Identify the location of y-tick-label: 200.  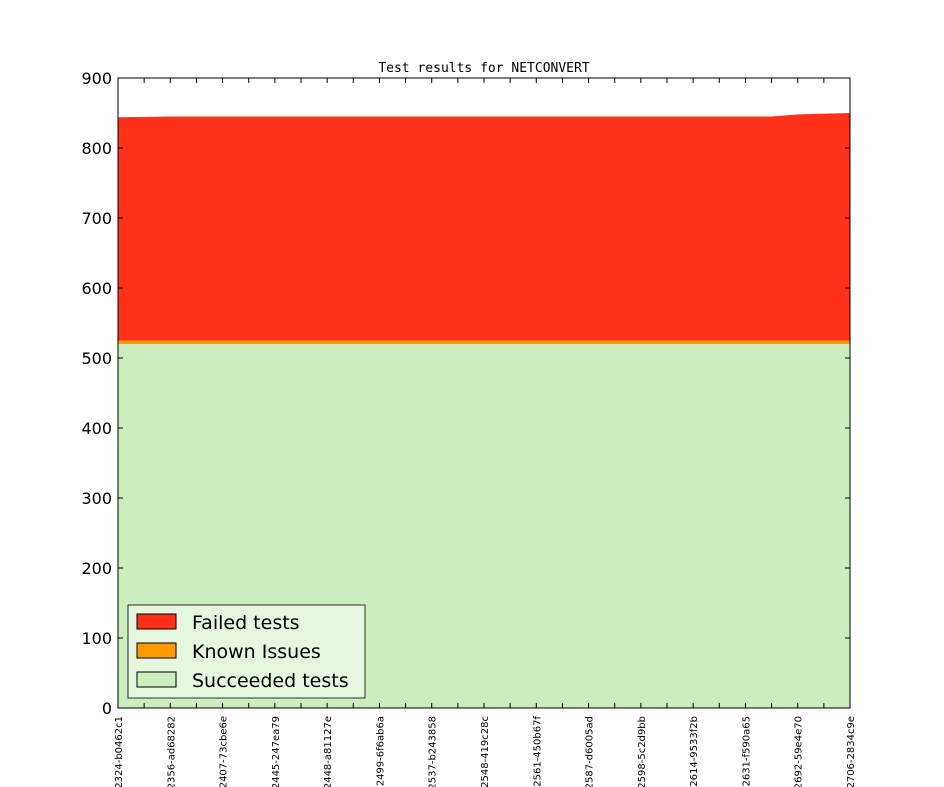
(96, 568).